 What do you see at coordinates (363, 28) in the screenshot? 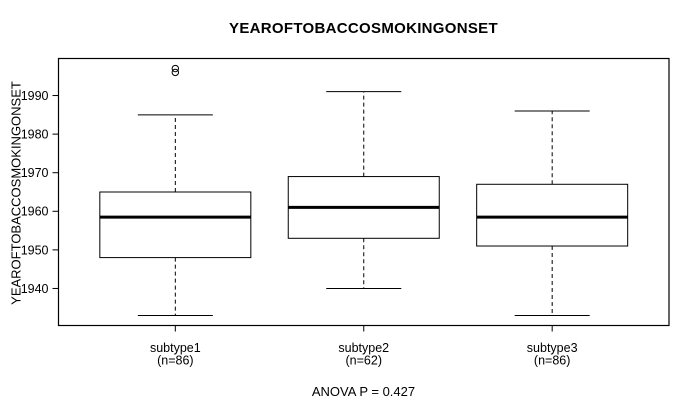
I see `chart-title: YEAROFTOBACCOSMOKINGONSET` at bounding box center [363, 28].